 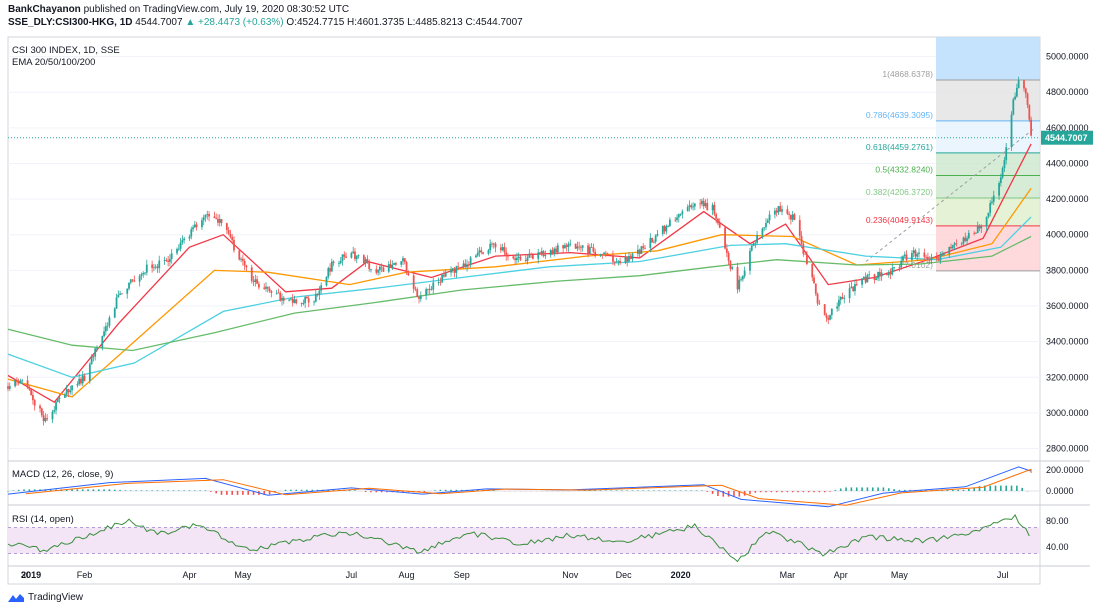 I want to click on fib-zone, so click(x=988, y=186).